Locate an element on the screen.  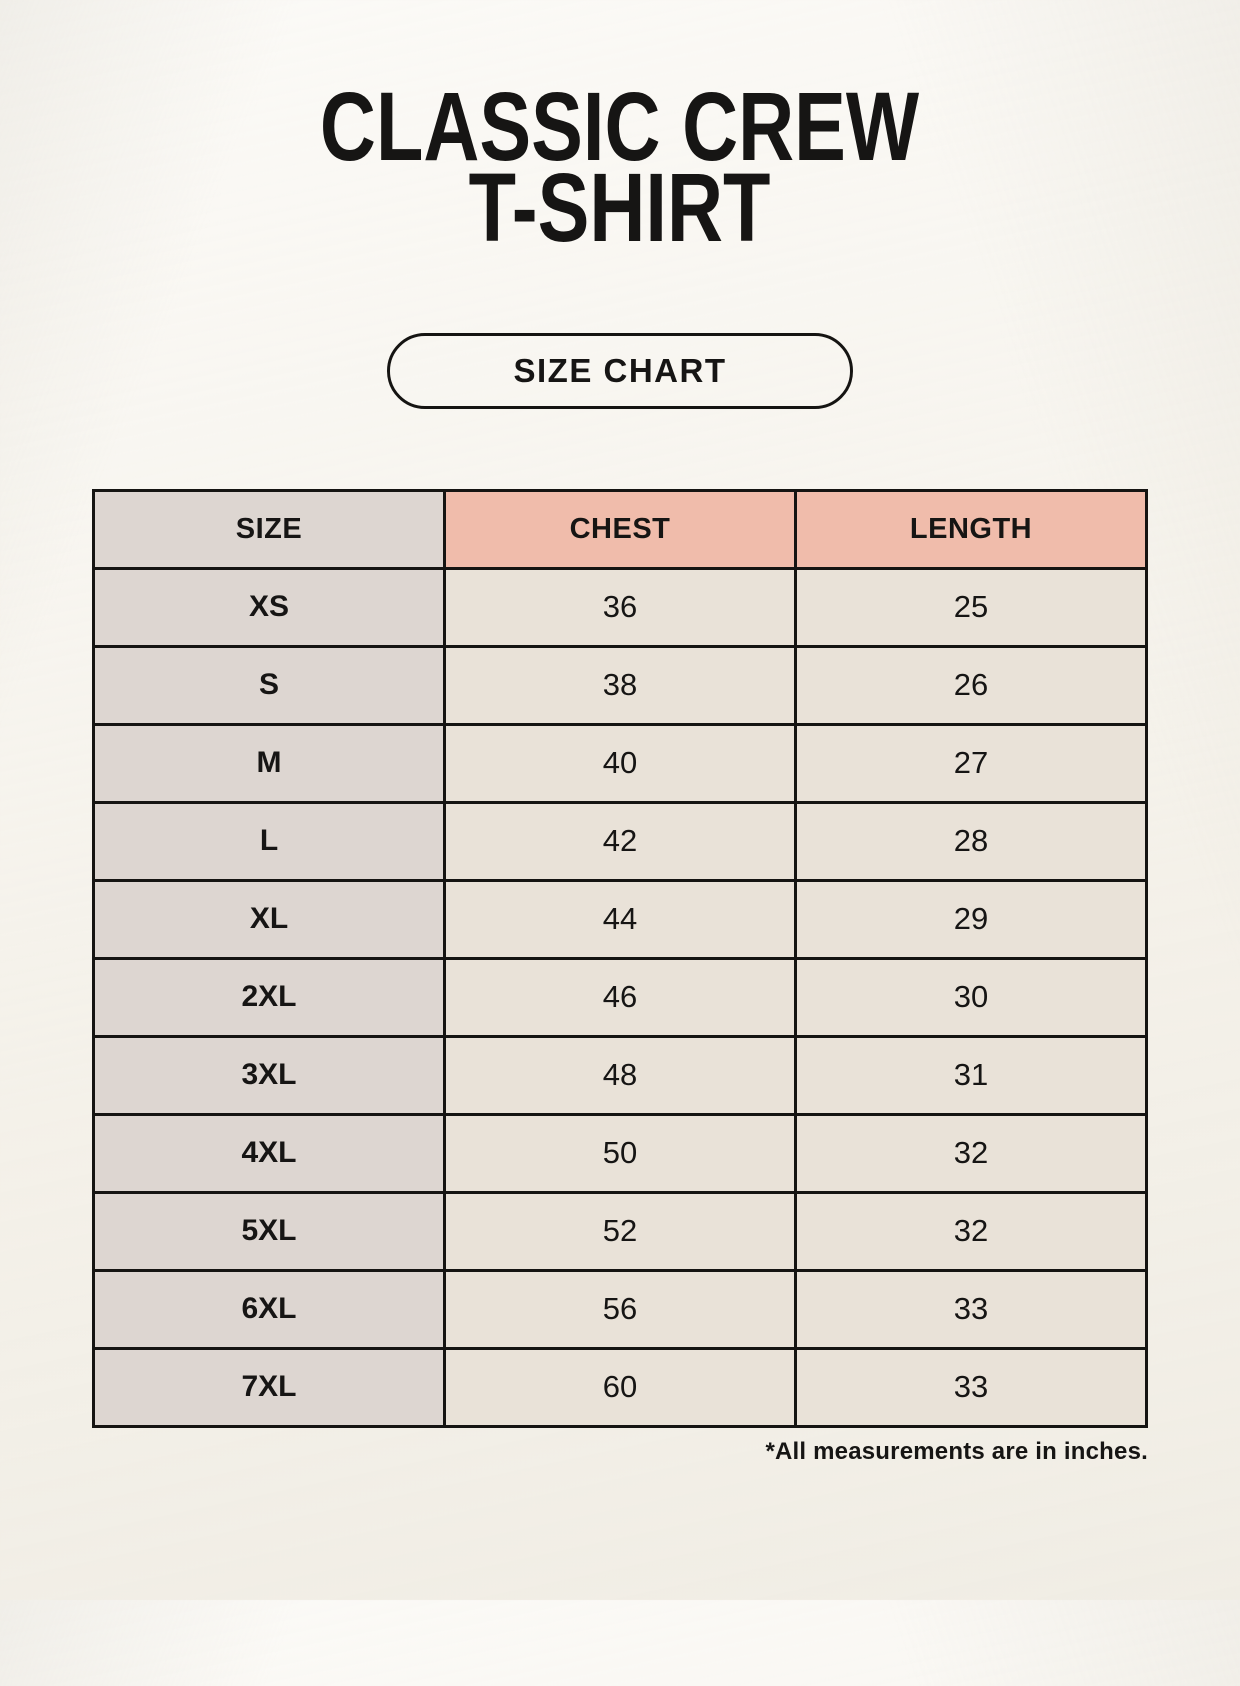
table-row: S 38 26 is located at coordinates (620, 685).